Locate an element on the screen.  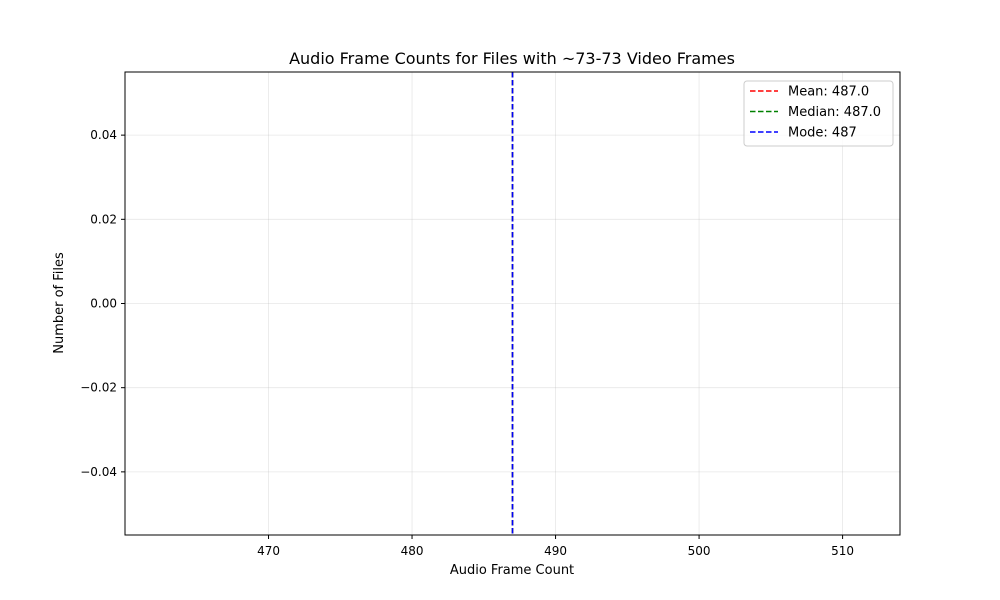
legend-box is located at coordinates (818, 113).